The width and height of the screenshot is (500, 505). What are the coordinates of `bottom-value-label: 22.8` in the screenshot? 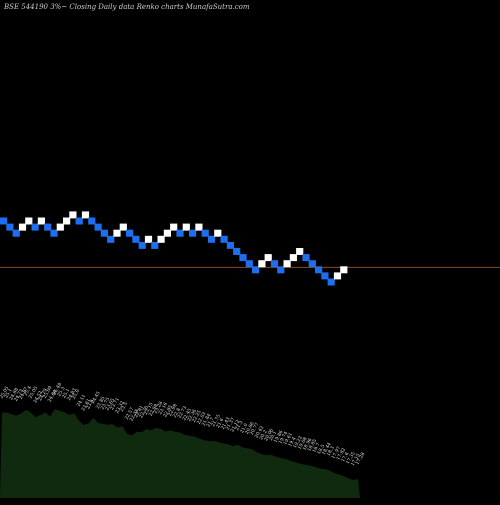 It's located at (177, 413).